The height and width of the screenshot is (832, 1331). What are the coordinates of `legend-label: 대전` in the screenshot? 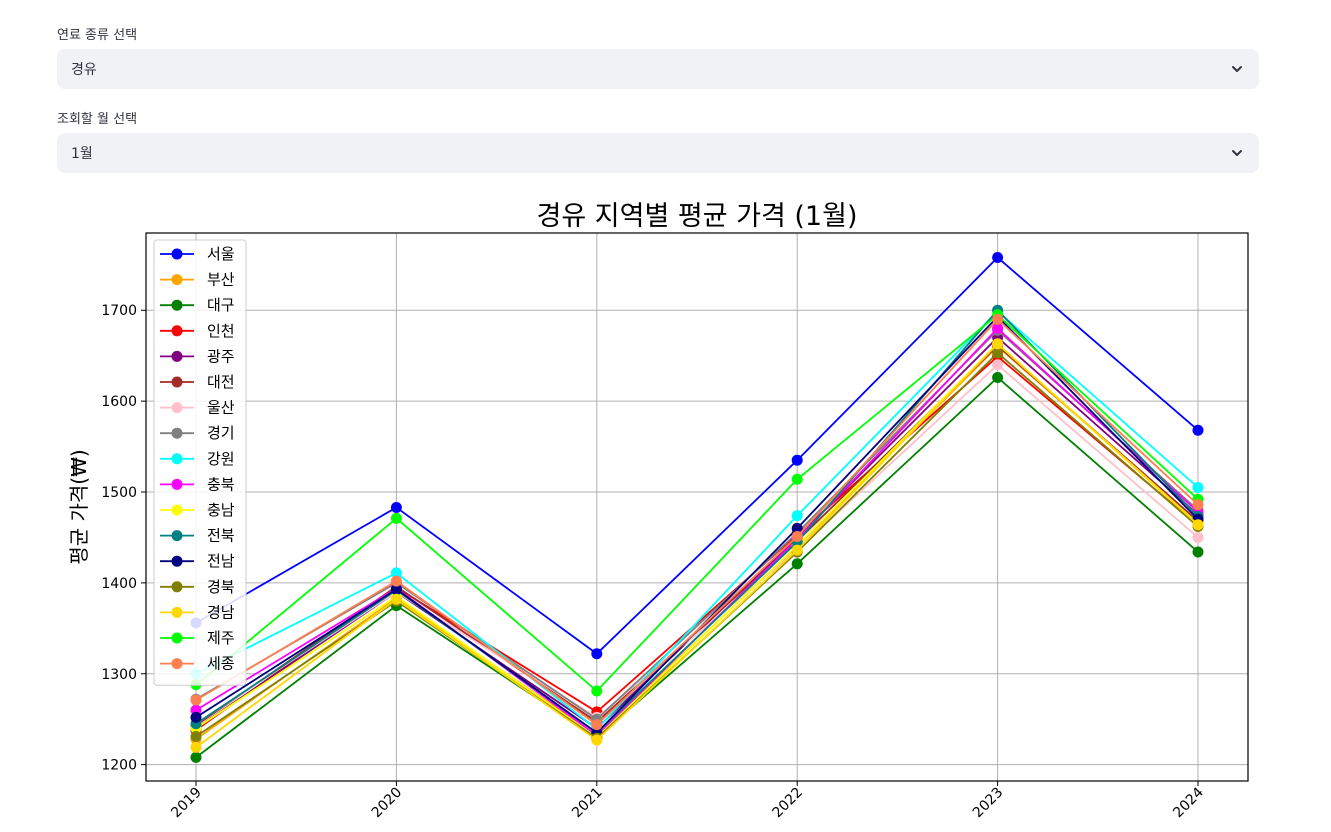 It's located at (221, 382).